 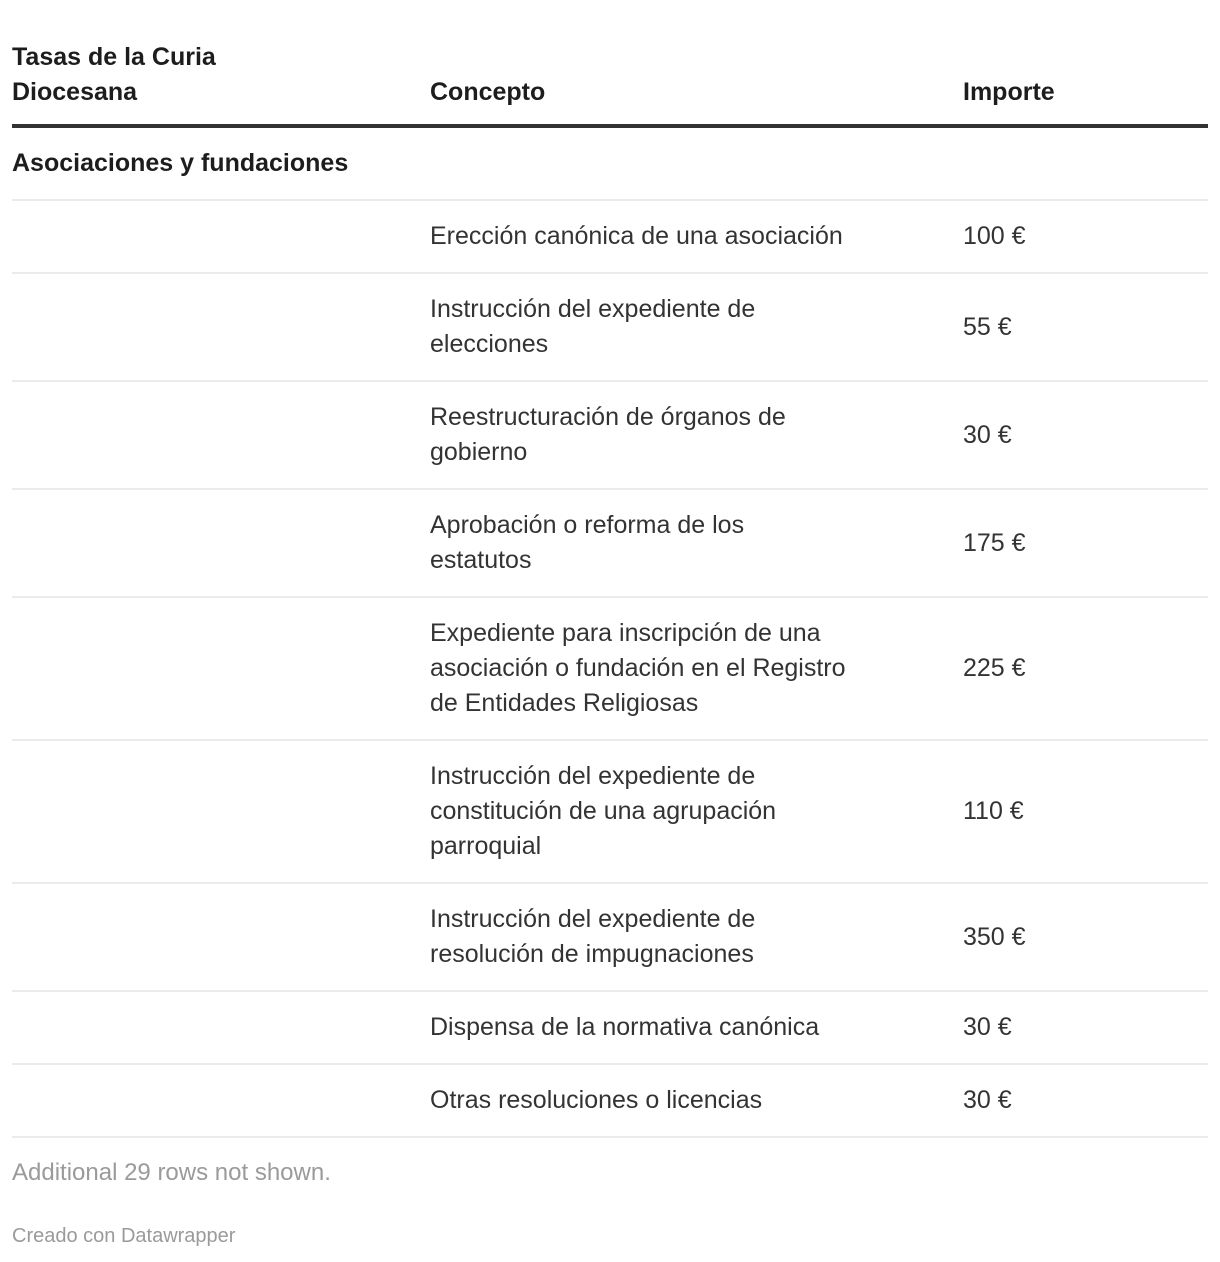 What do you see at coordinates (1009, 92) in the screenshot?
I see `column-header-importe: Importe` at bounding box center [1009, 92].